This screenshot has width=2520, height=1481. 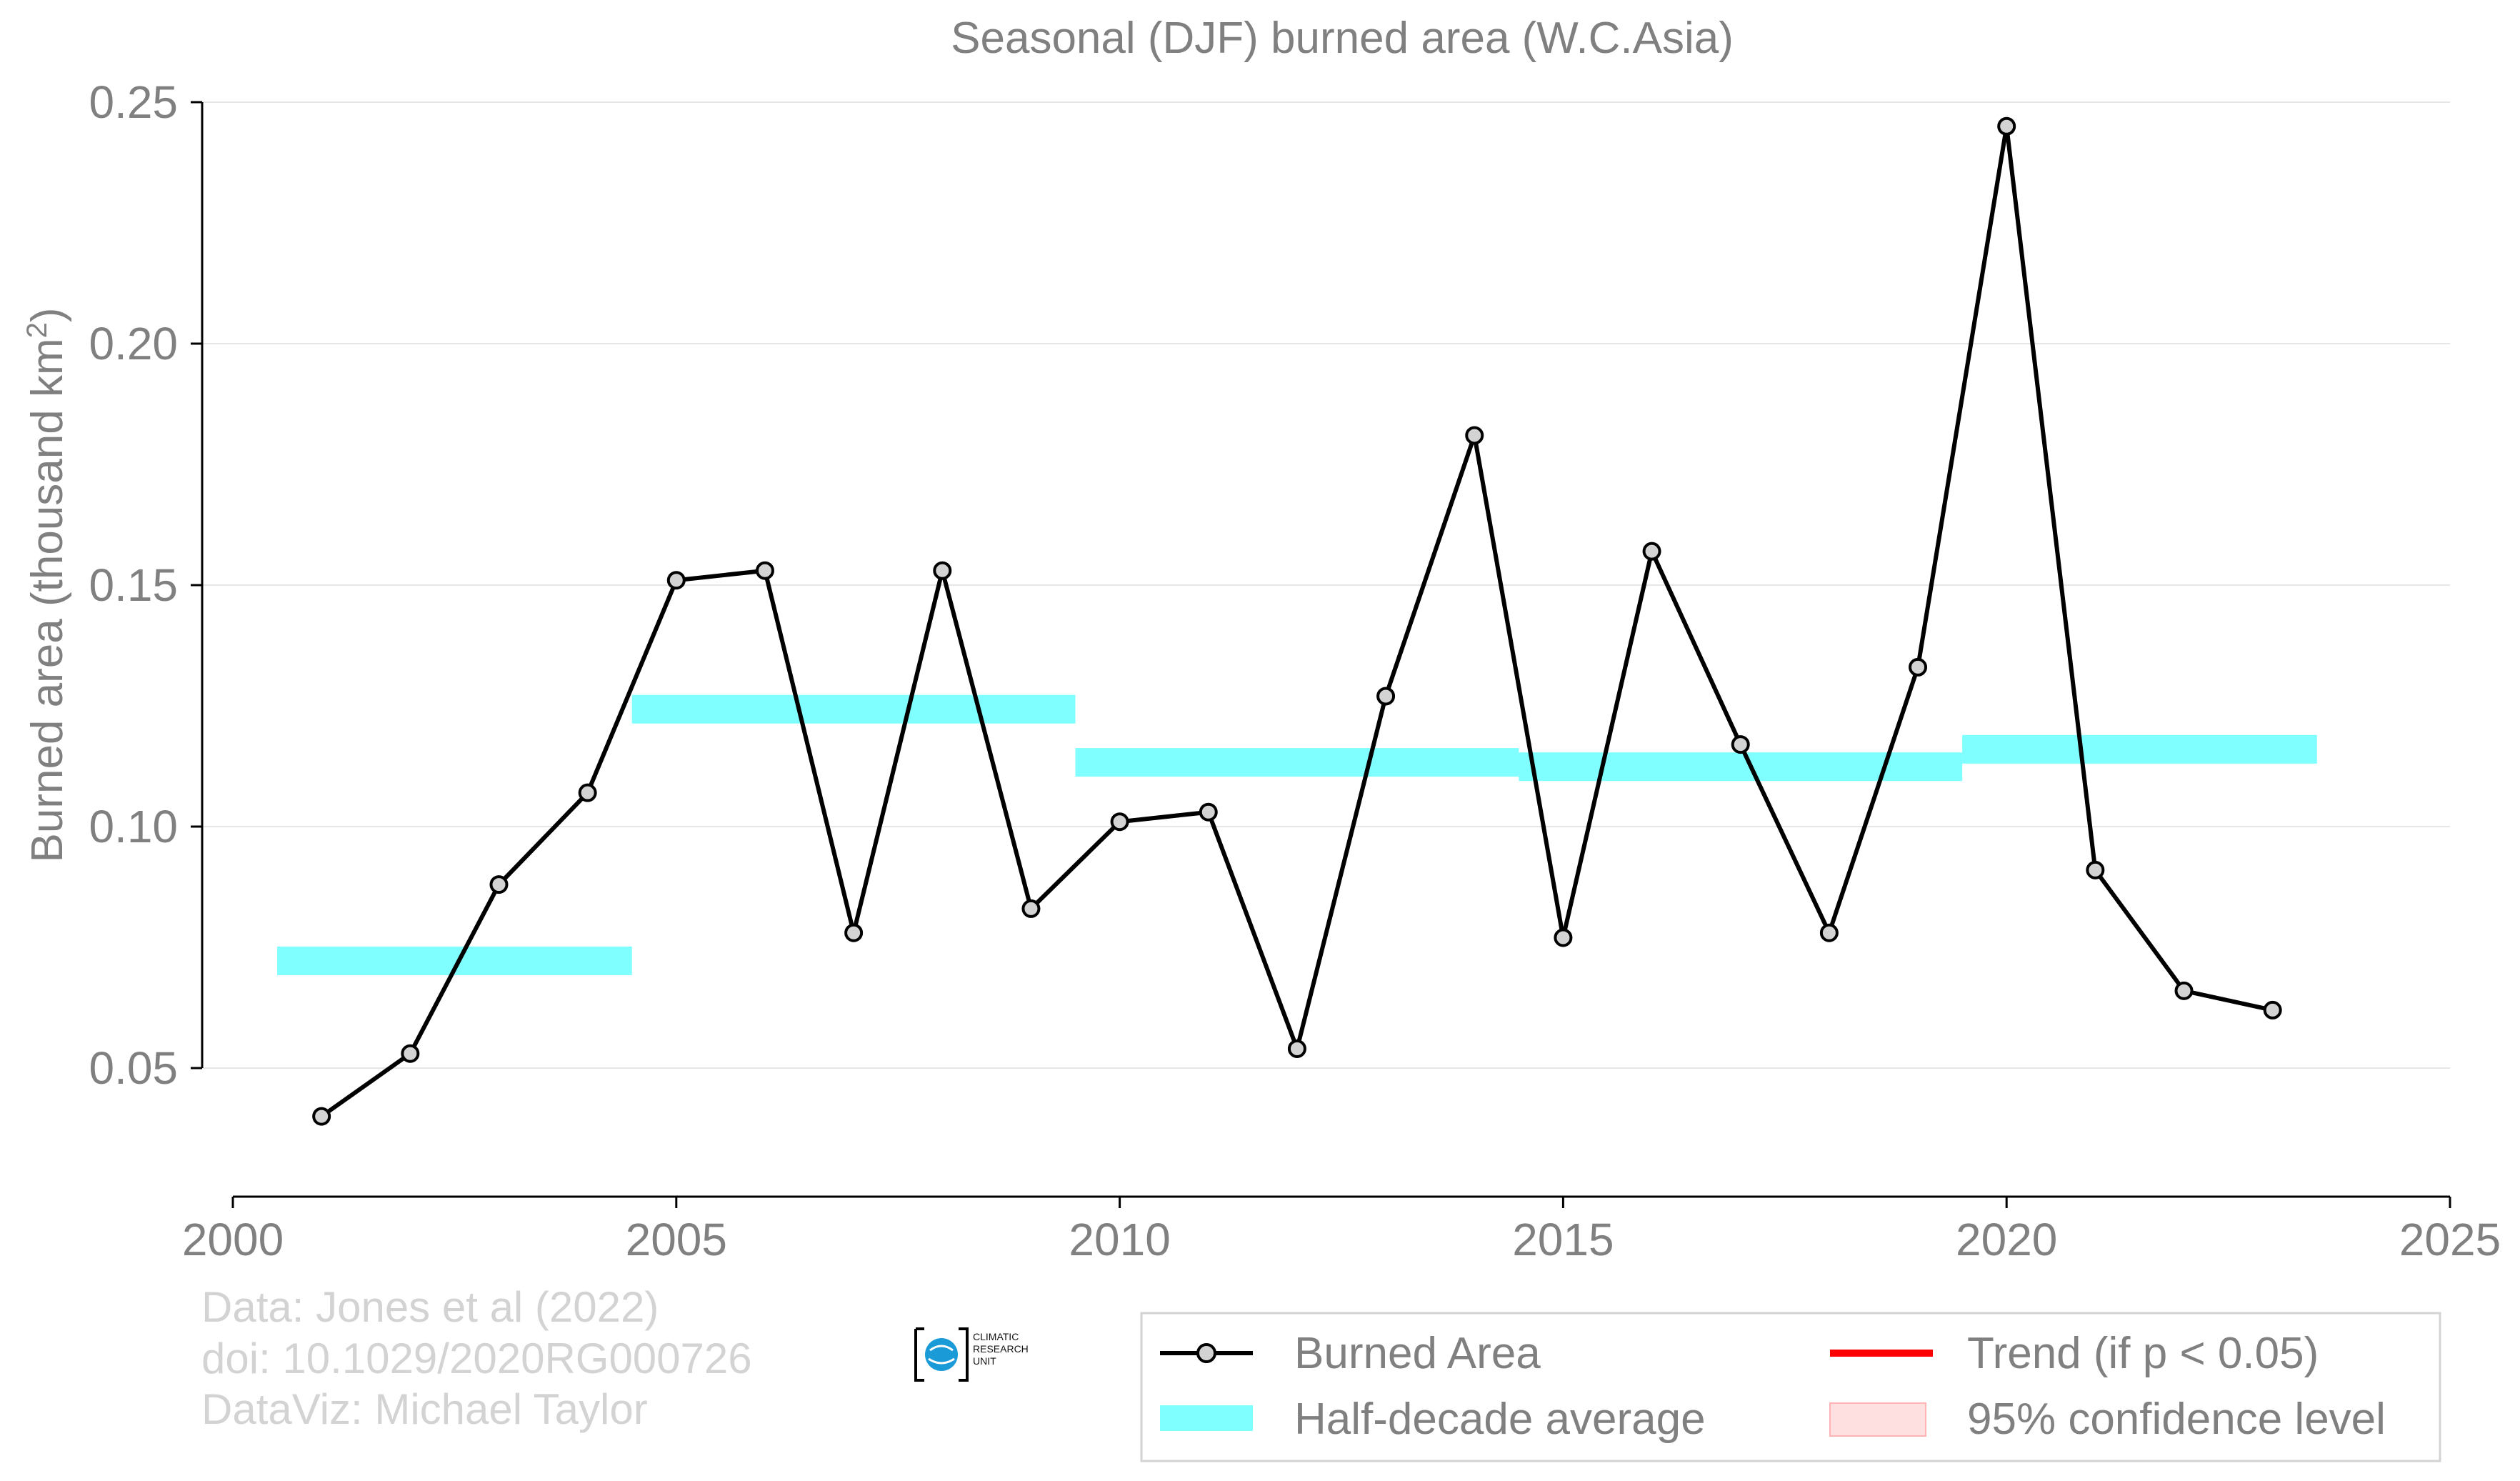 I want to click on data-point-2004, so click(x=587, y=792).